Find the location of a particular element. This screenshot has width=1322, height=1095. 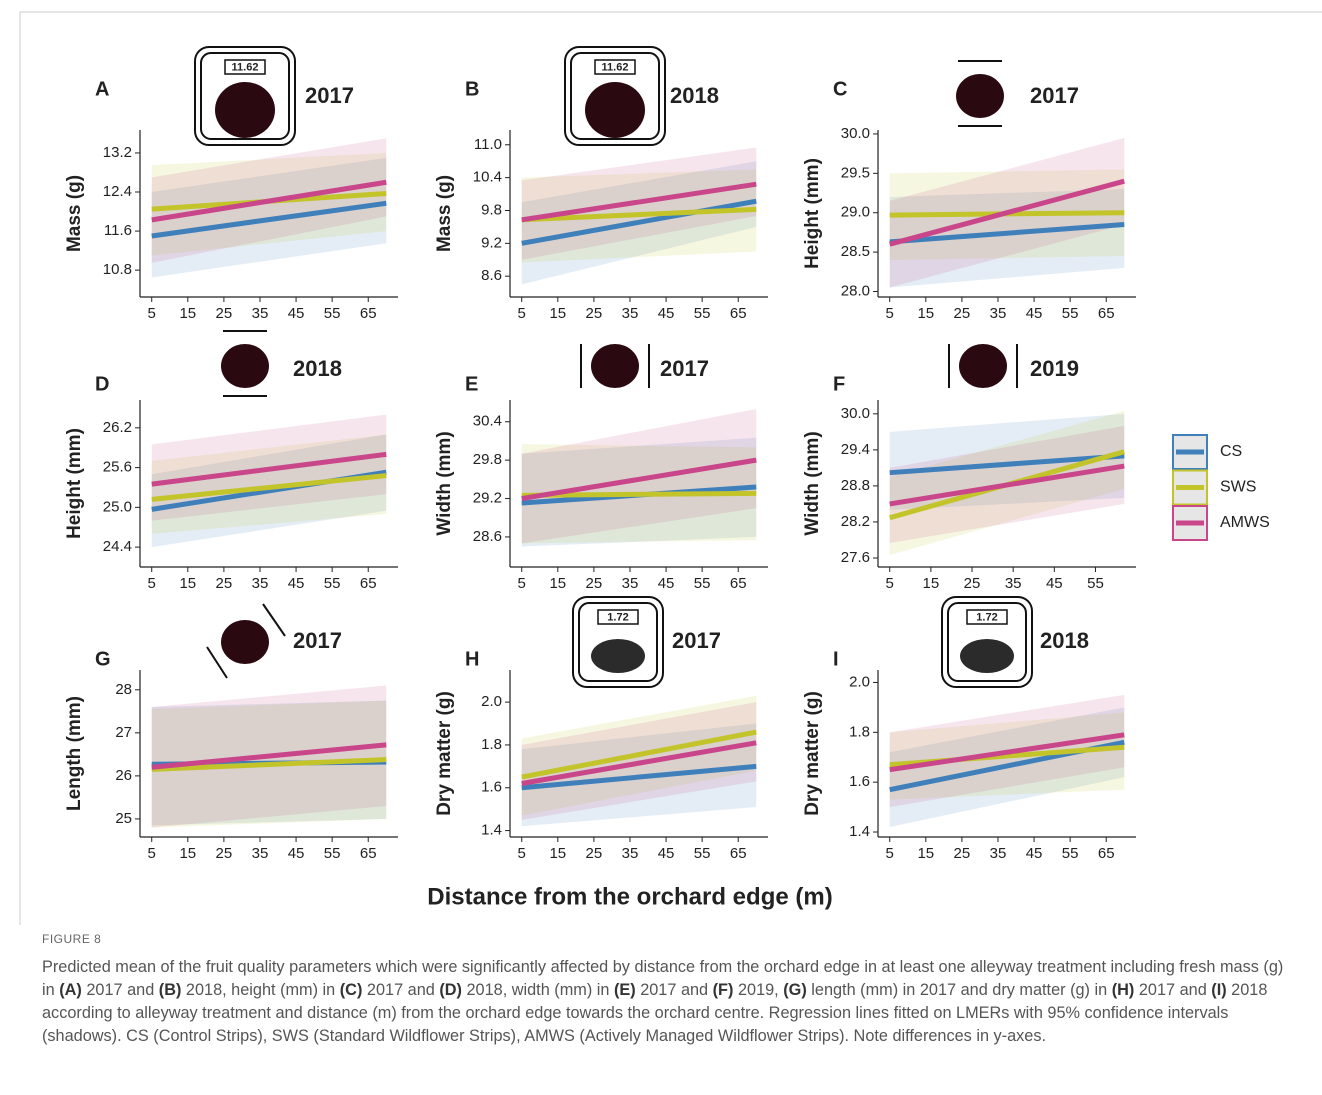

y-axis-title: Height (mm) is located at coordinates (74, 483).